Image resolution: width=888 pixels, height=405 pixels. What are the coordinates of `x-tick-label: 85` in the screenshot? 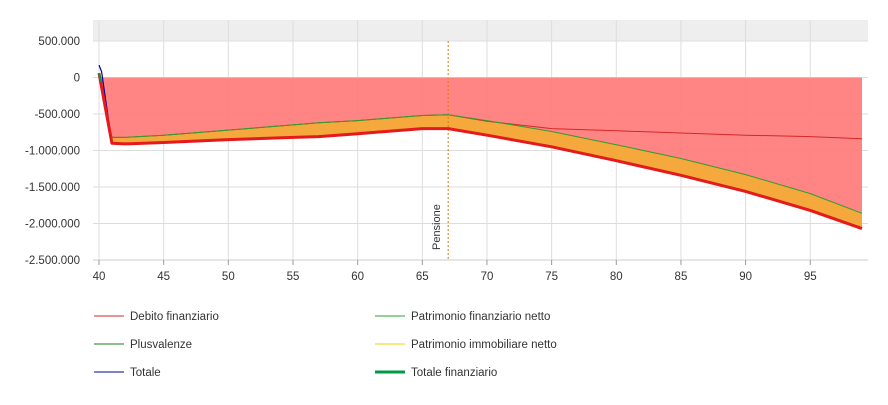 It's located at (681, 277).